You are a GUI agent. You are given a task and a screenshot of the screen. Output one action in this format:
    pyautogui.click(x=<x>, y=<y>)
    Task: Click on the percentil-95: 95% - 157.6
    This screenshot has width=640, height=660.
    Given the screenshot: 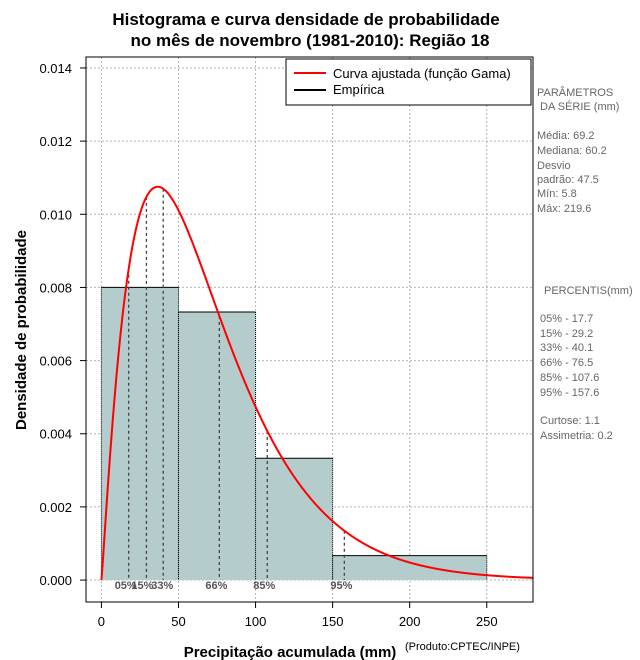 What is the action you would take?
    pyautogui.click(x=569, y=393)
    